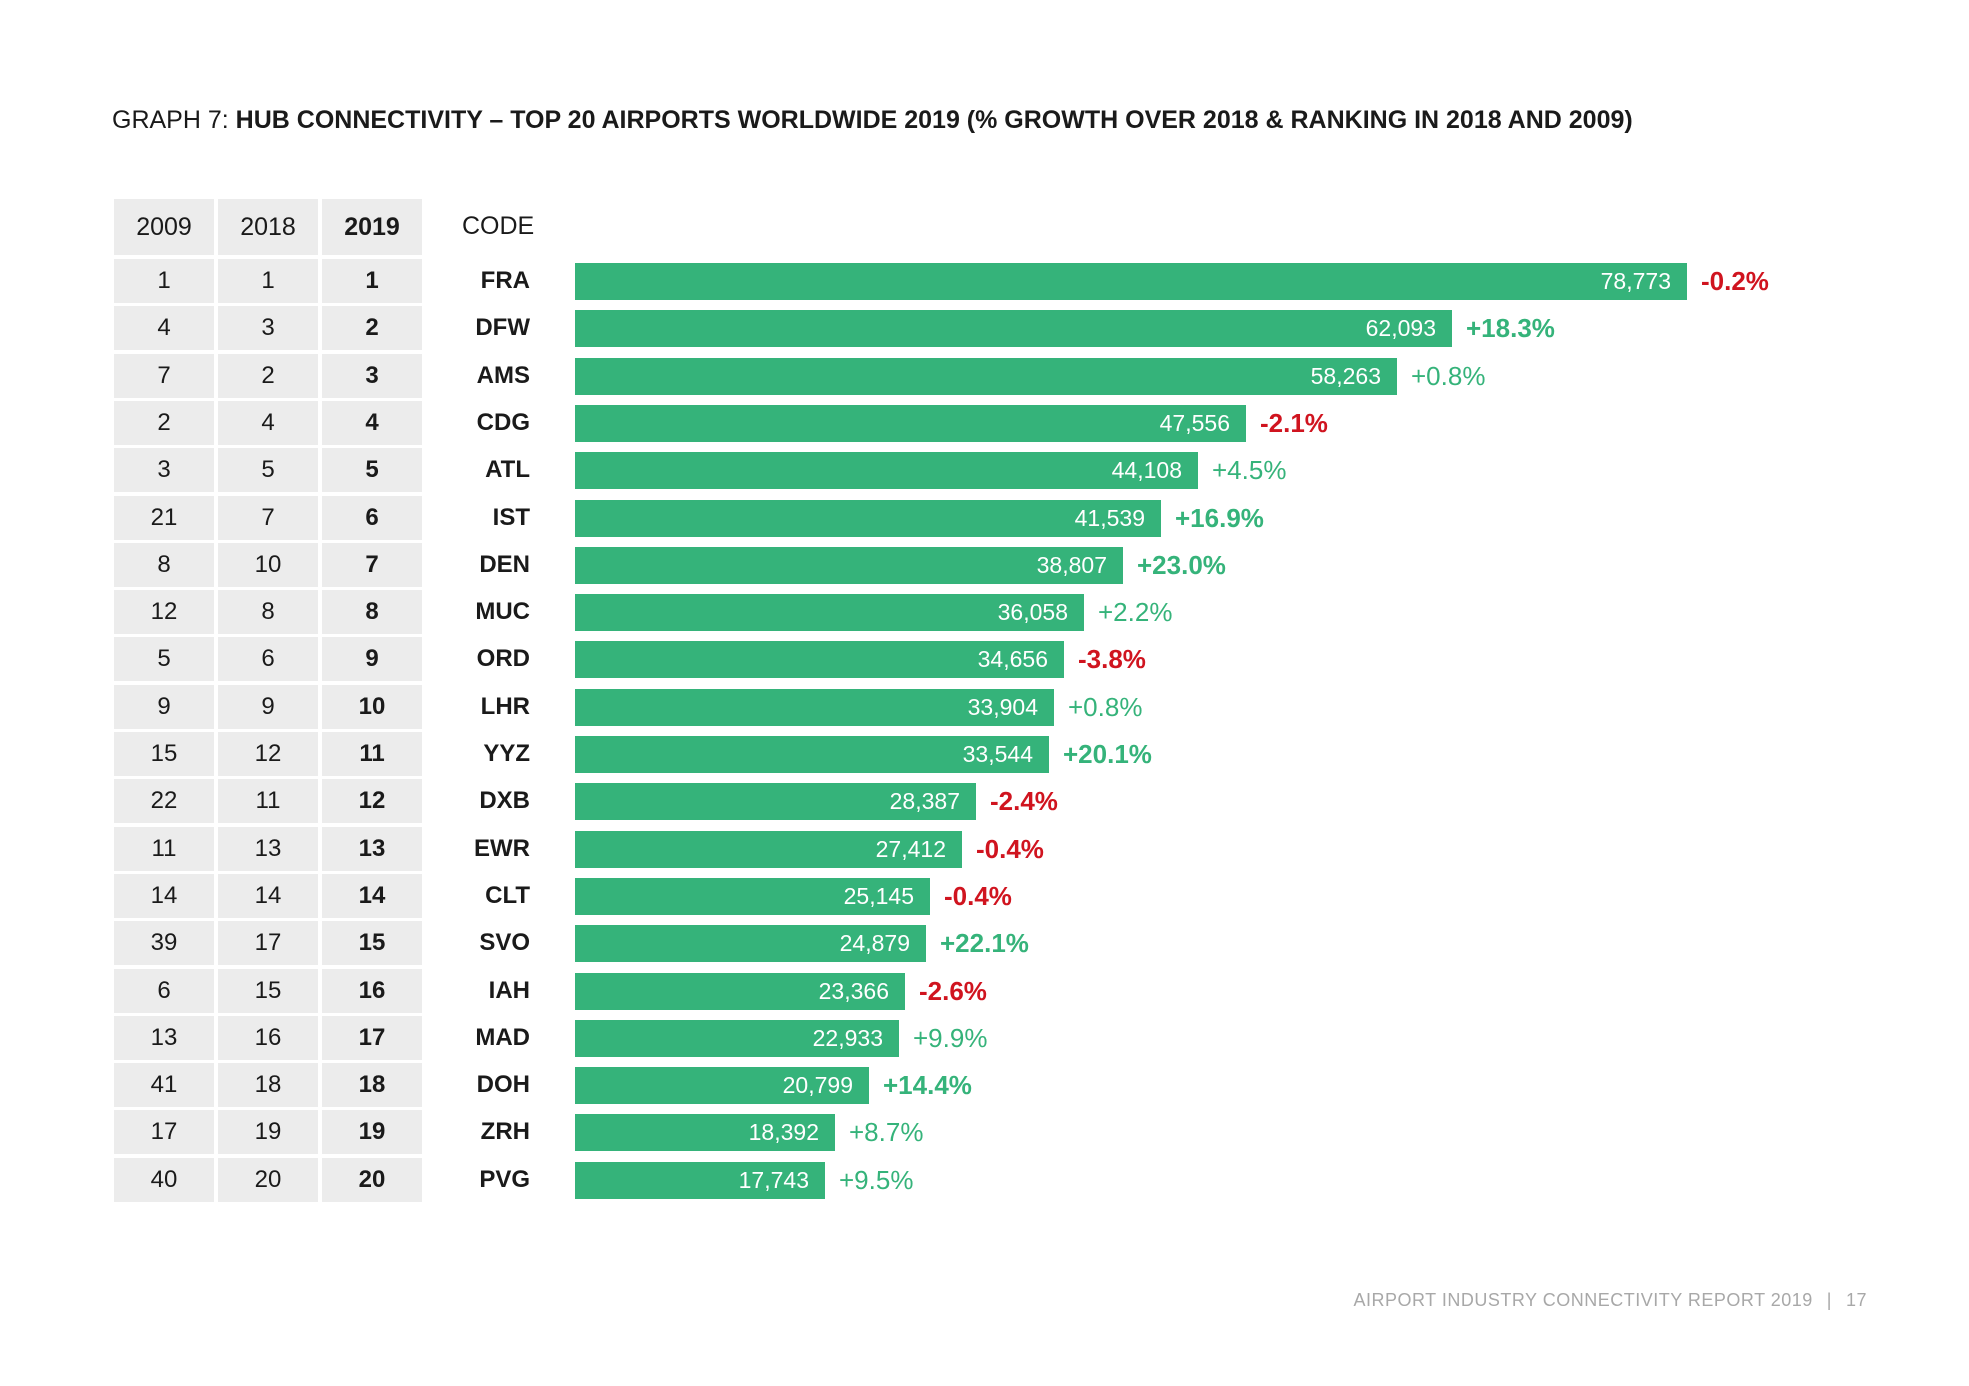 The width and height of the screenshot is (1969, 1386). What do you see at coordinates (1131, 281) in the screenshot?
I see `data-bar: 78,773` at bounding box center [1131, 281].